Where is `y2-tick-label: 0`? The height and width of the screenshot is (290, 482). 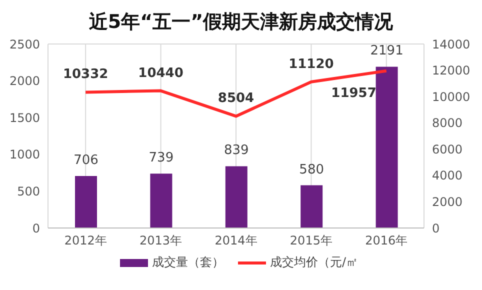 y2-tick-label: 0 is located at coordinates (436, 228).